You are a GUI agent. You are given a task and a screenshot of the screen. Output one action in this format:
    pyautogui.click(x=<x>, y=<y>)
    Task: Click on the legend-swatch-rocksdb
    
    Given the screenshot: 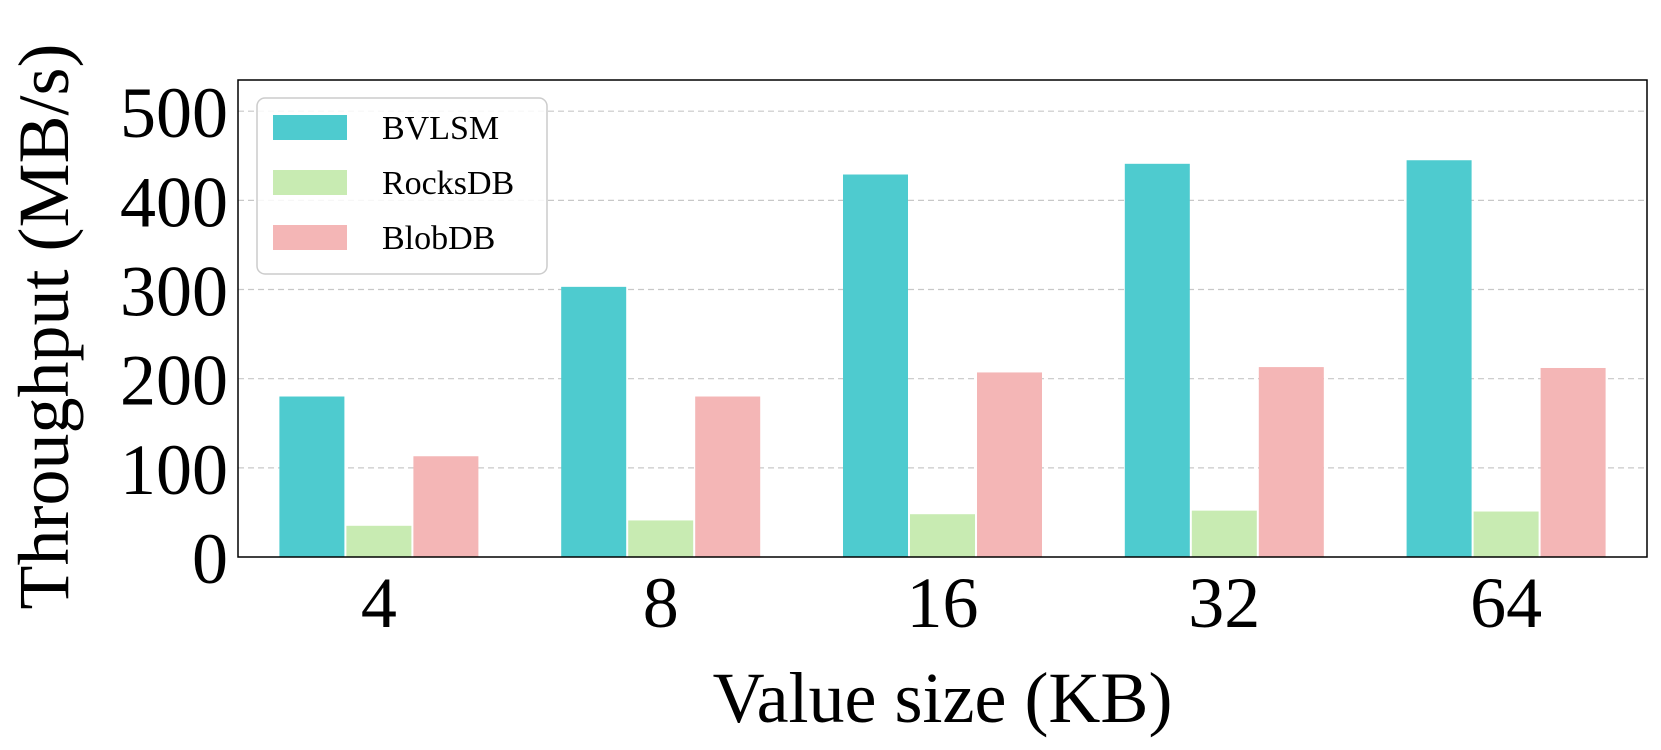 What is the action you would take?
    pyautogui.click(x=310, y=182)
    